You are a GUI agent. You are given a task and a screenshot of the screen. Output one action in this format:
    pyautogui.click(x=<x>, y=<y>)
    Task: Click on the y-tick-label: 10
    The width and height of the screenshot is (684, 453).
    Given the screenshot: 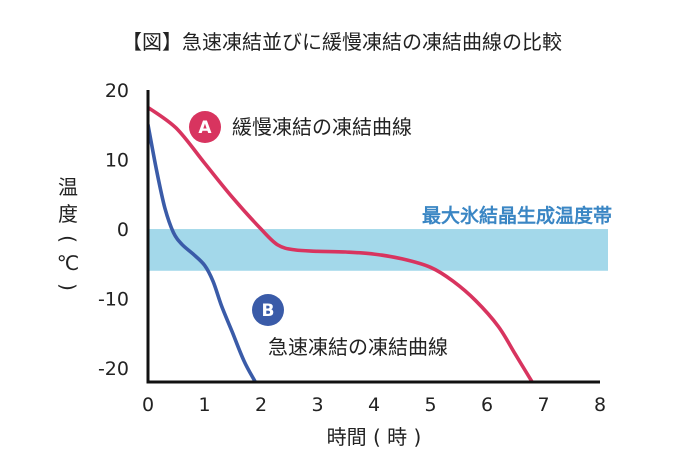 What is the action you would take?
    pyautogui.click(x=117, y=161)
    